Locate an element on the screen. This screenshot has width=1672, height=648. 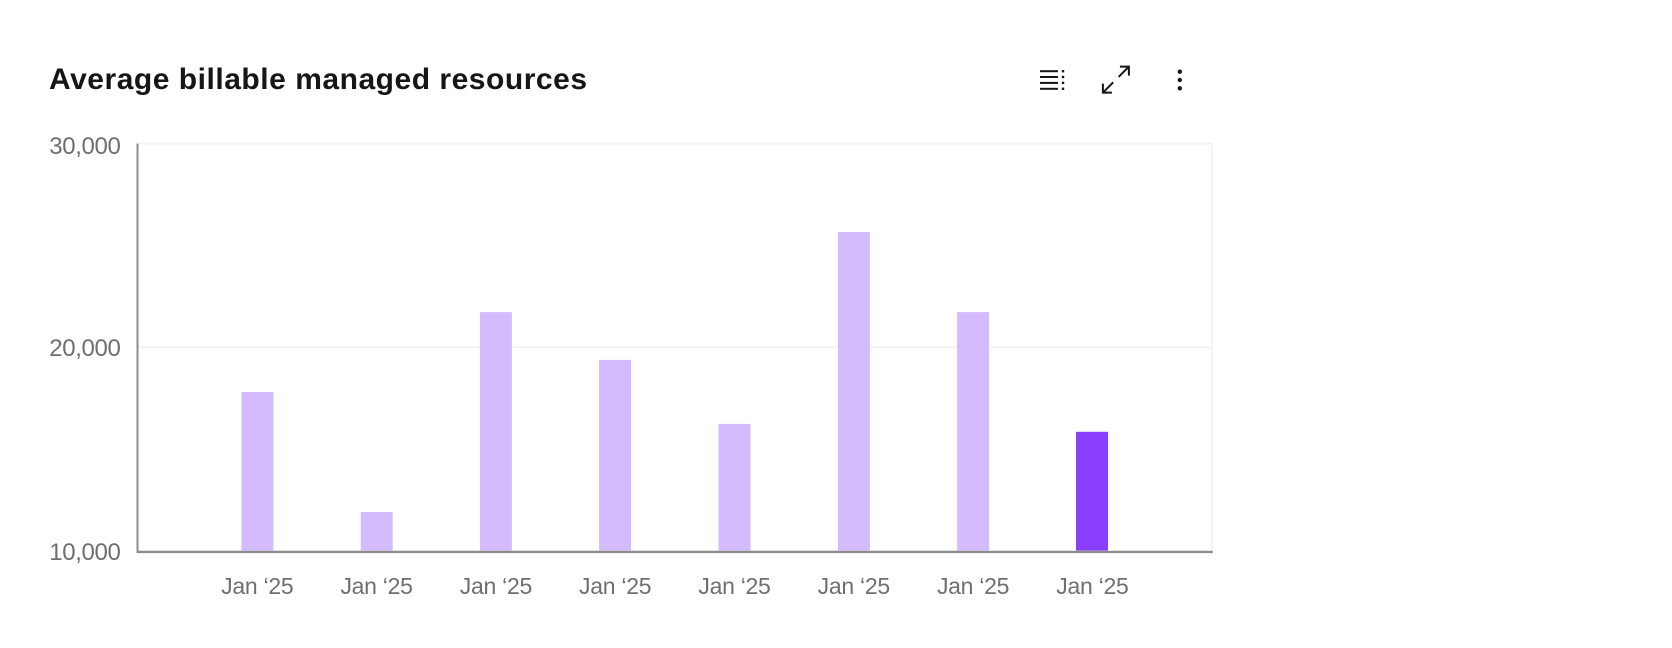
svg-text: 10,000 is located at coordinates (85, 552).